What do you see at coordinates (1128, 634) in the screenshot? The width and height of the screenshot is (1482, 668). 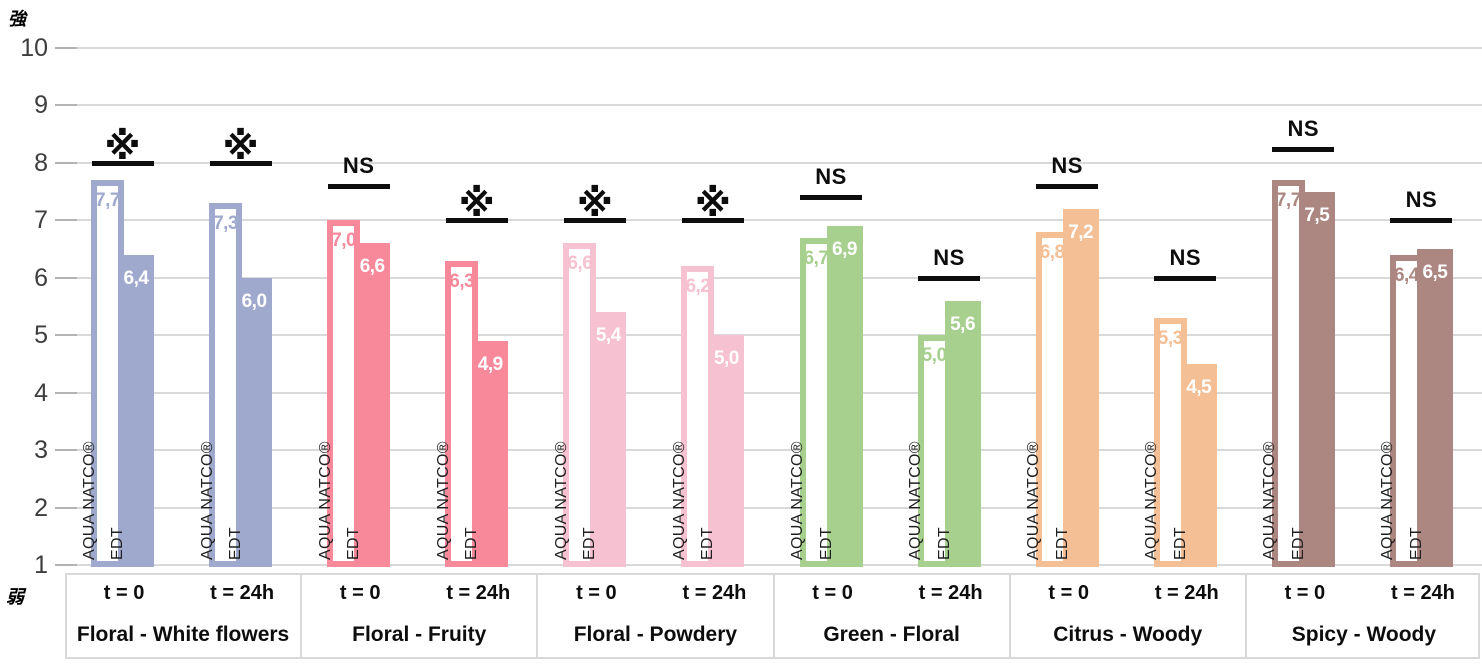 I see `x-axis-group-label: Citrus - Woody` at bounding box center [1128, 634].